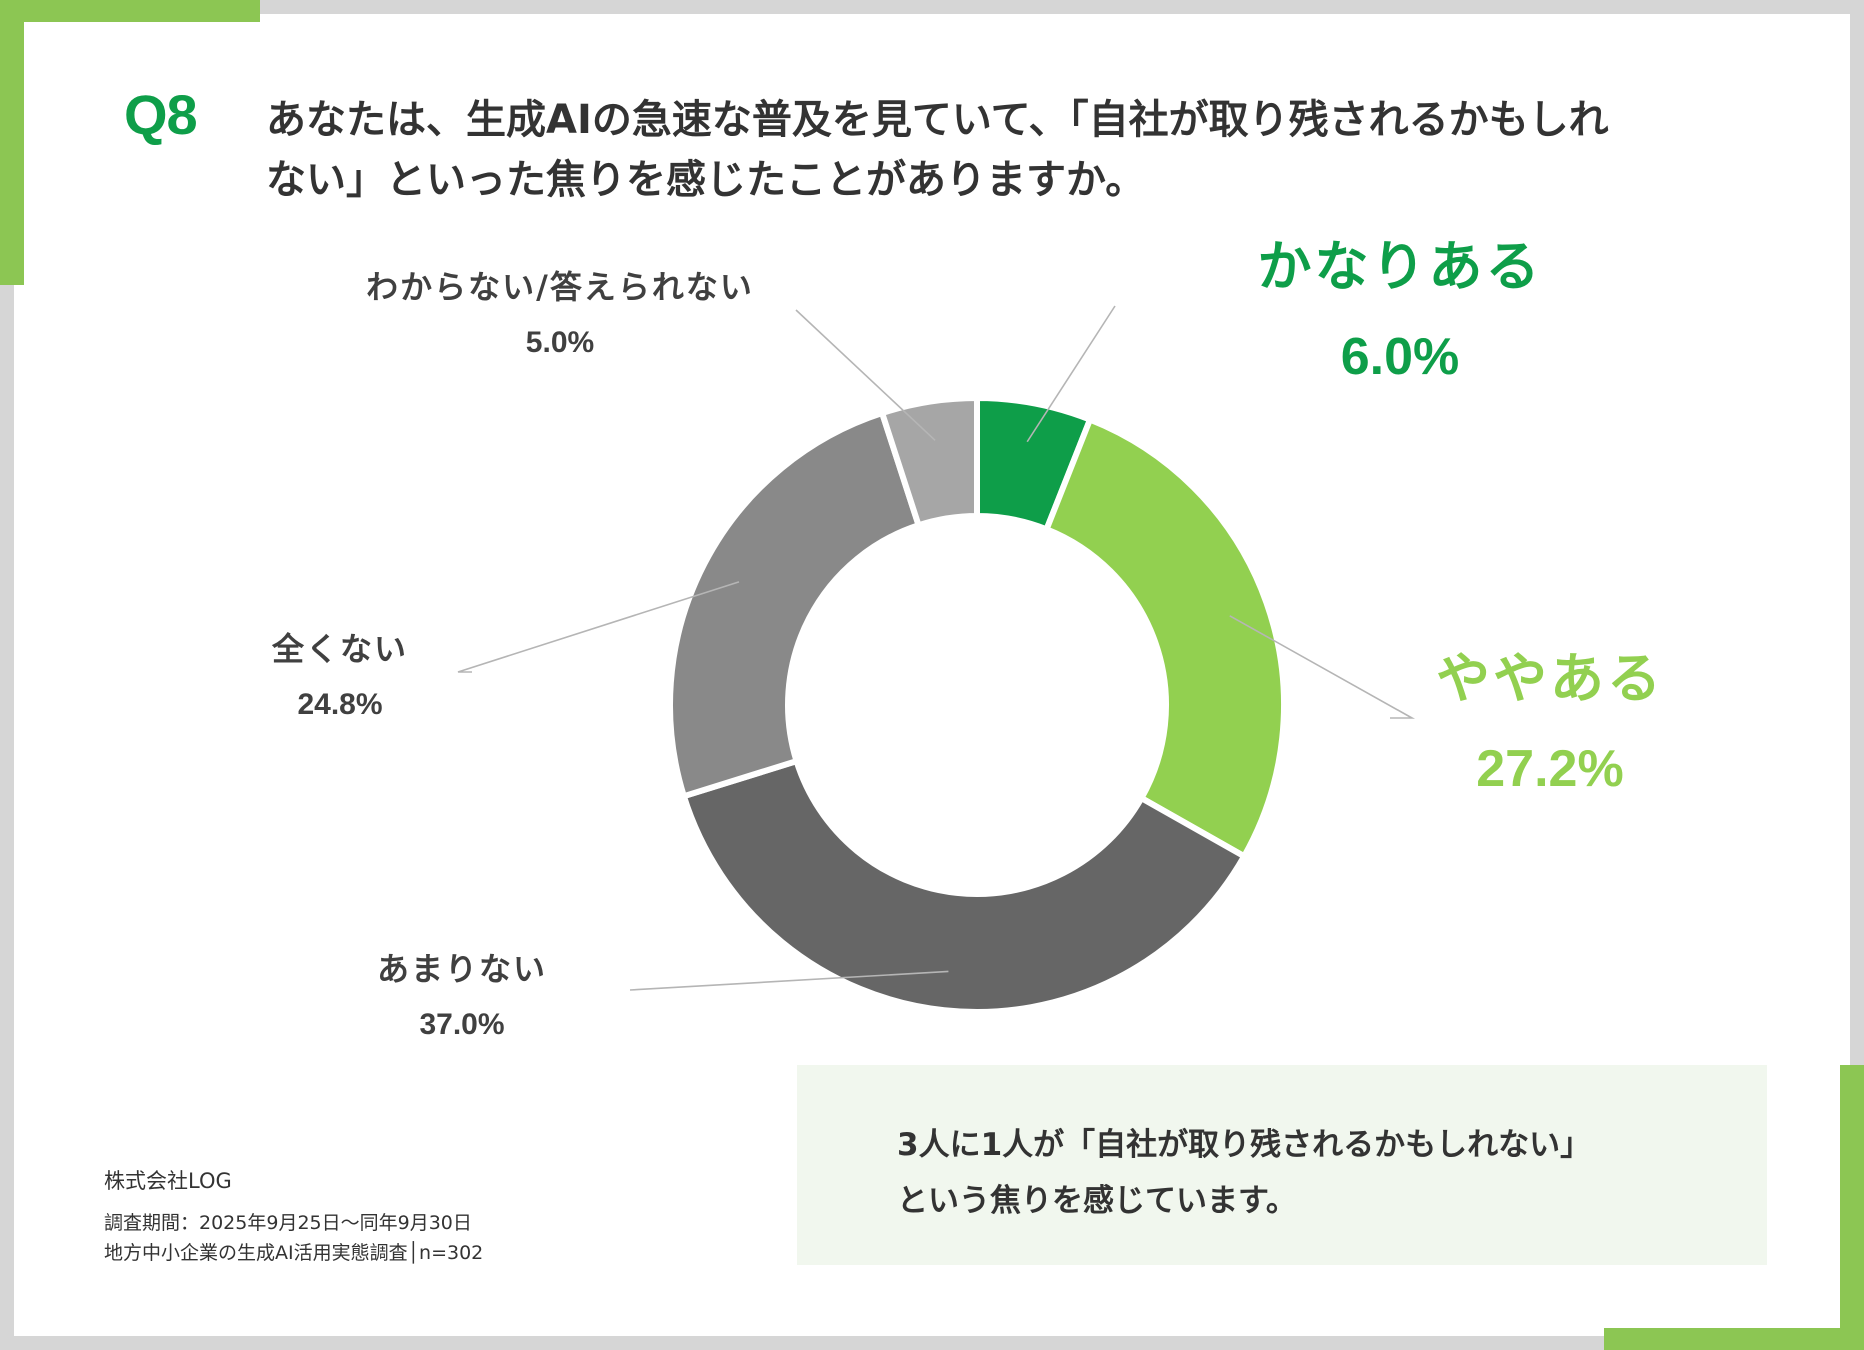 The height and width of the screenshot is (1350, 1864). I want to click on summary-line-2: という焦りを感じています。, so click(1097, 1201).